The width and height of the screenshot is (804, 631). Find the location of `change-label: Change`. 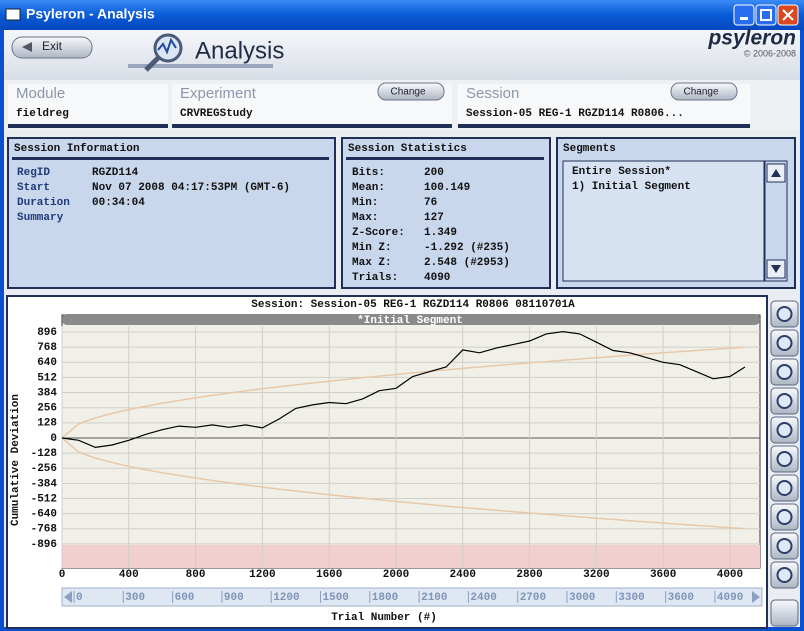

change-label: Change is located at coordinates (407, 92).